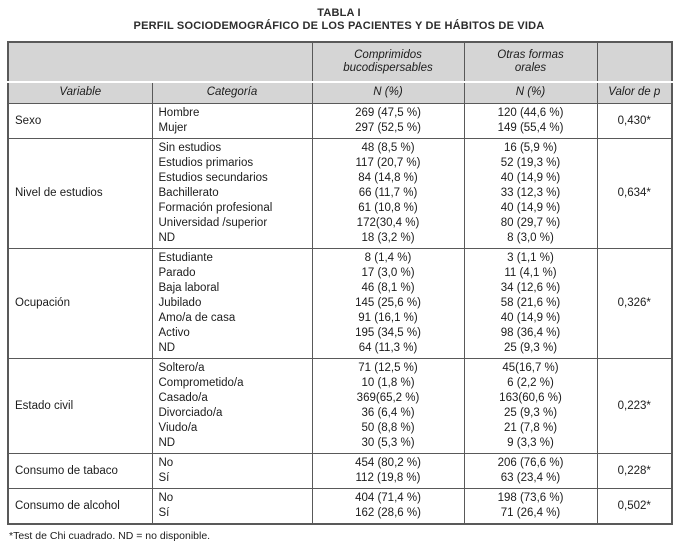 This screenshot has width=678, height=548. What do you see at coordinates (530, 92) in the screenshot?
I see `header-n2: N (%)` at bounding box center [530, 92].